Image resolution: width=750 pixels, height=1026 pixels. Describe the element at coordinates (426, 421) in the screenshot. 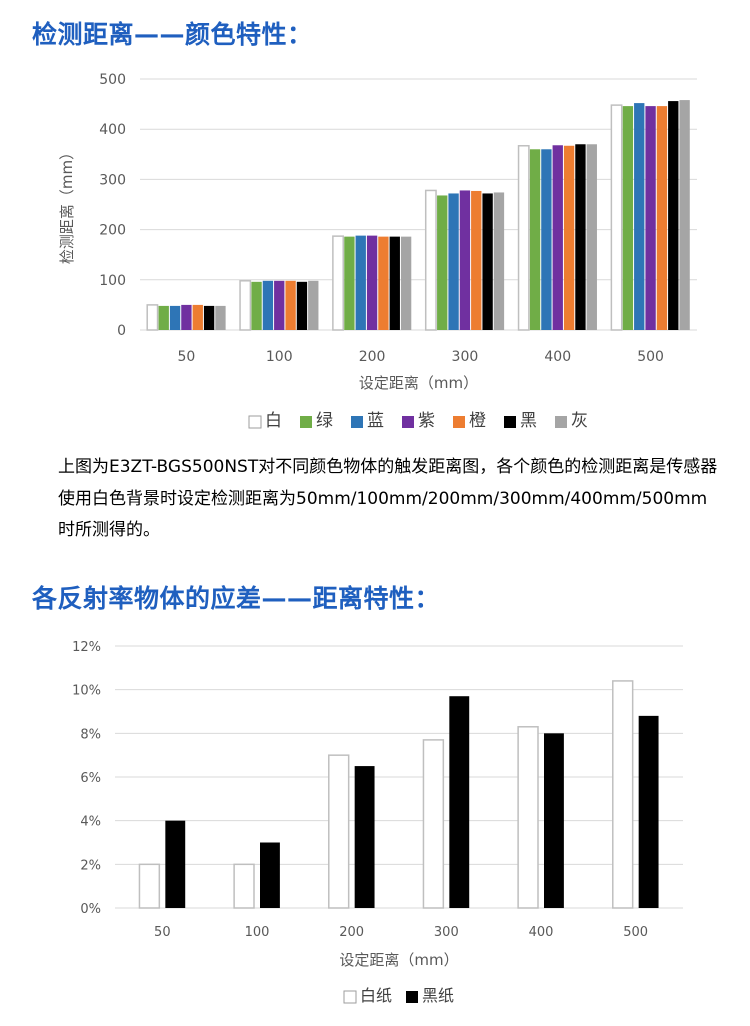

I see `legend-label: 紫` at that location.